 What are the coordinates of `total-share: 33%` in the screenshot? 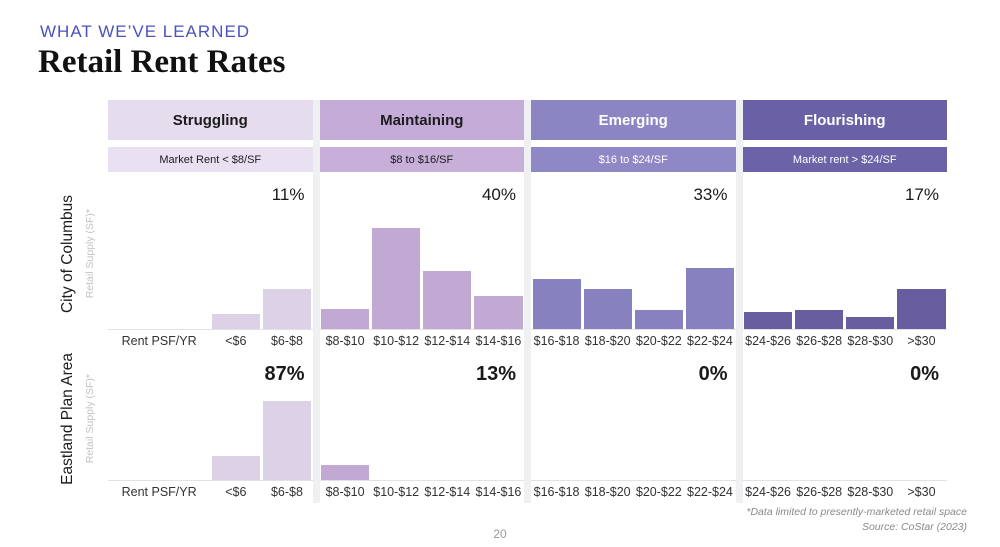 It's located at (710, 194).